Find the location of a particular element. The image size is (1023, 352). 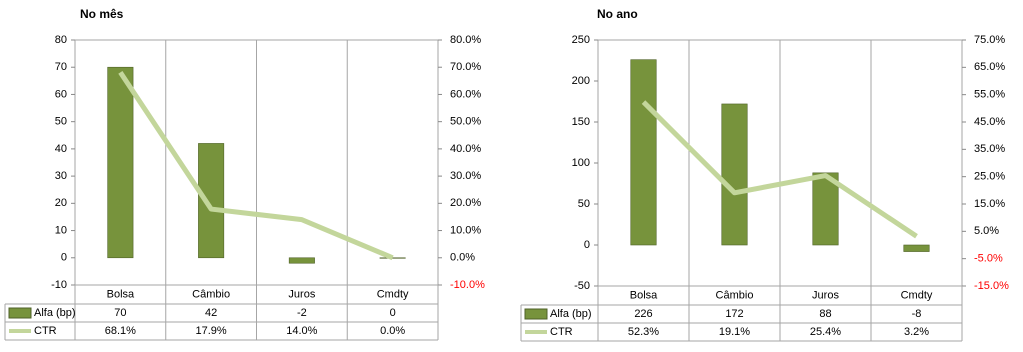

table-value: 88 is located at coordinates (825, 314).